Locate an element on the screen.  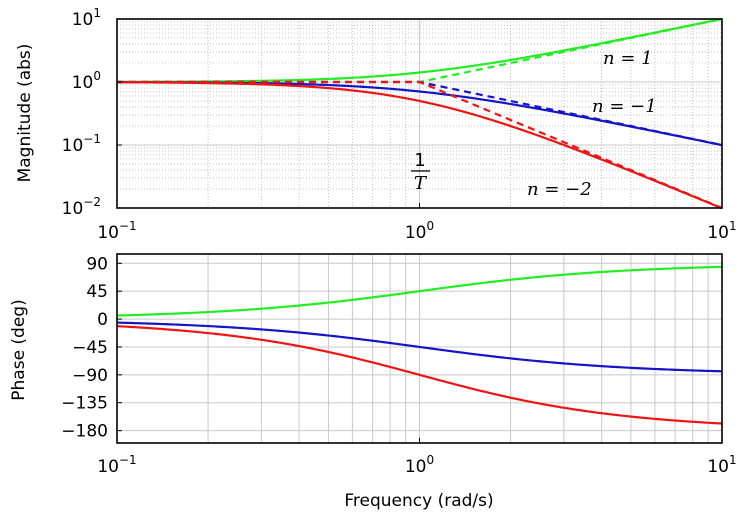
mag-xtick-label: 10⁻¹ is located at coordinates (116, 231).